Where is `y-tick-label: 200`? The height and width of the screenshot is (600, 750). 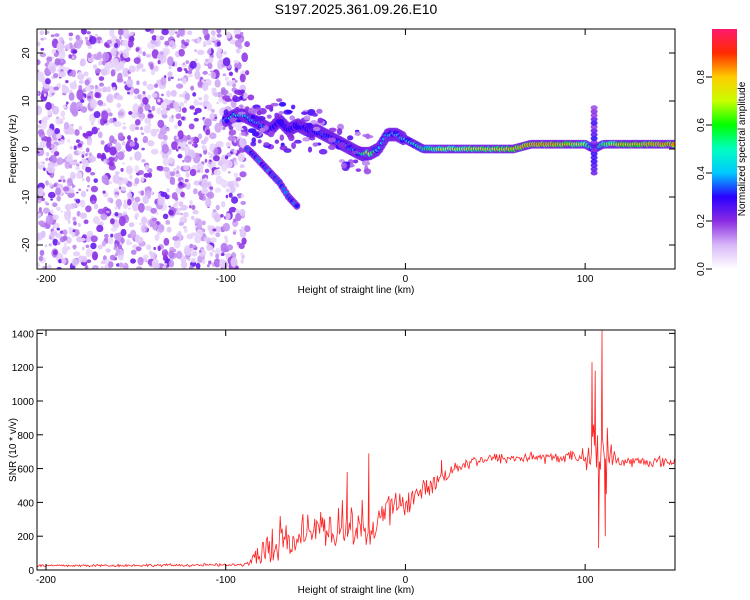 y-tick-label: 200 is located at coordinates (25, 537).